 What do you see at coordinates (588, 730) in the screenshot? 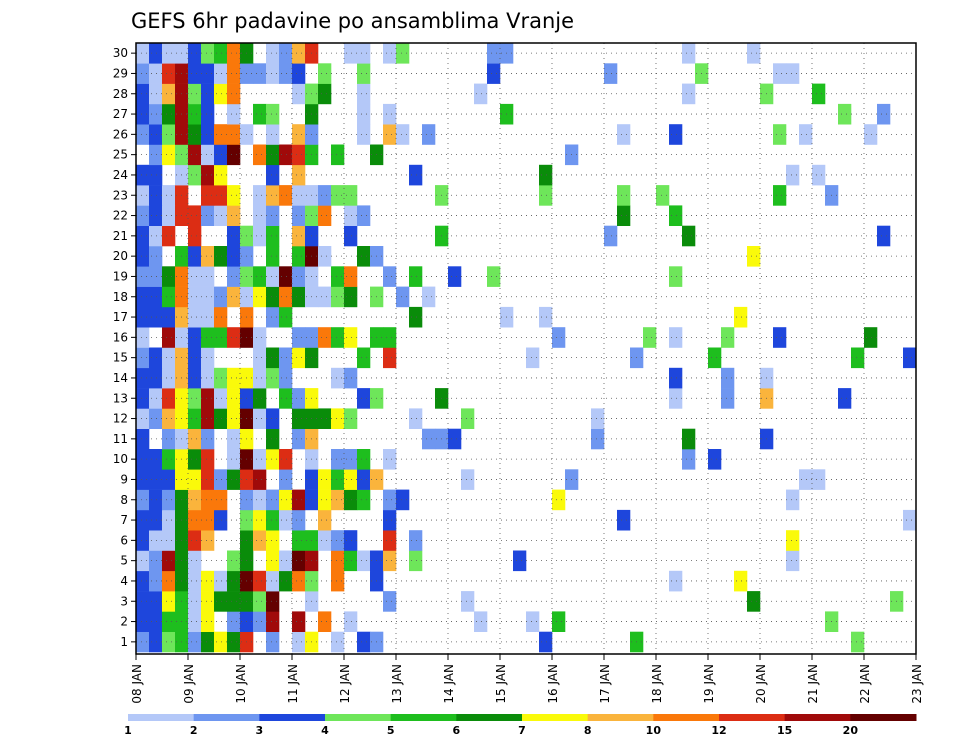
I see `colorbar-label: 8` at bounding box center [588, 730].